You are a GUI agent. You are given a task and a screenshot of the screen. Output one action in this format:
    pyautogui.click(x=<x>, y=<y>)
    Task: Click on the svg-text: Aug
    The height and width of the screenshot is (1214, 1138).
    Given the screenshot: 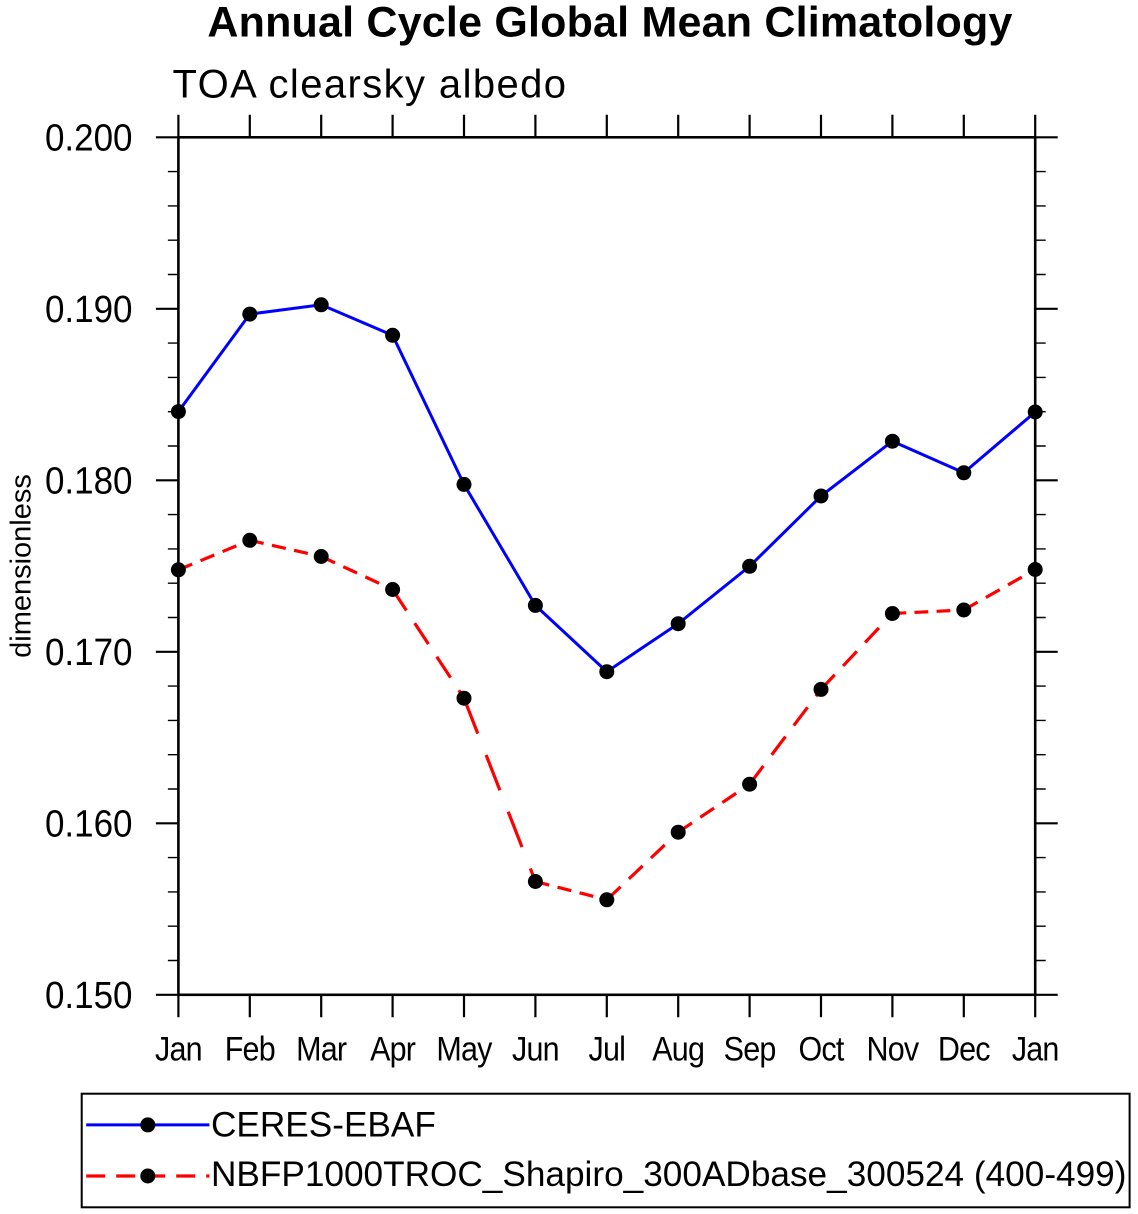 What is the action you would take?
    pyautogui.click(x=678, y=1049)
    